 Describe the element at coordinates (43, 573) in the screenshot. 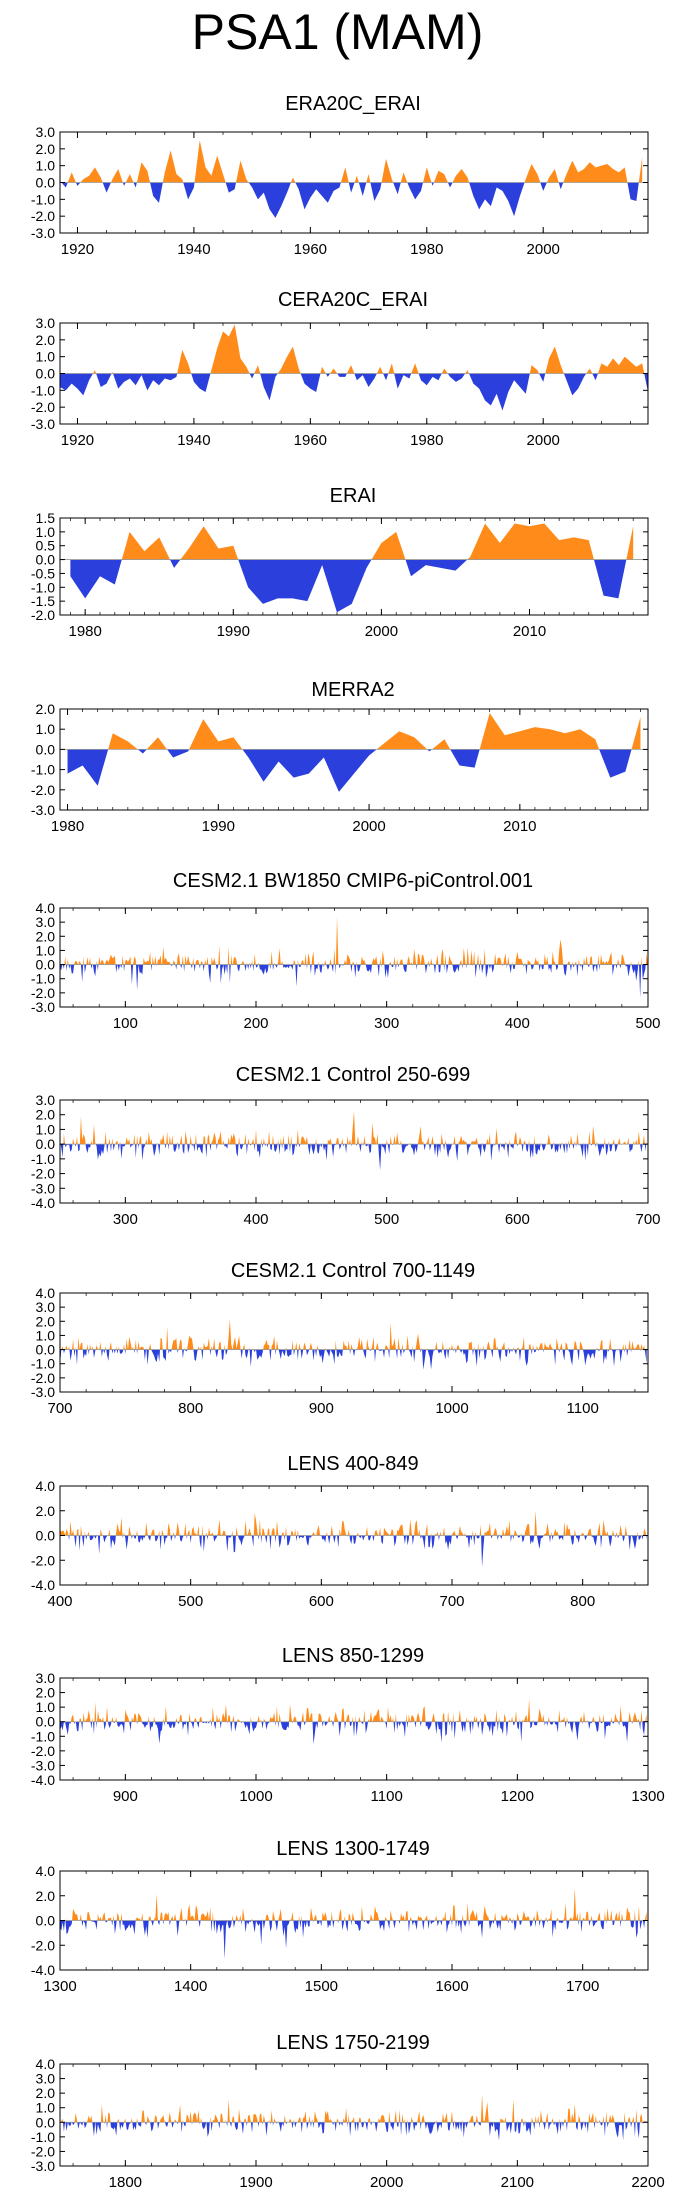

I see `y-tick-label: -0.5` at that location.